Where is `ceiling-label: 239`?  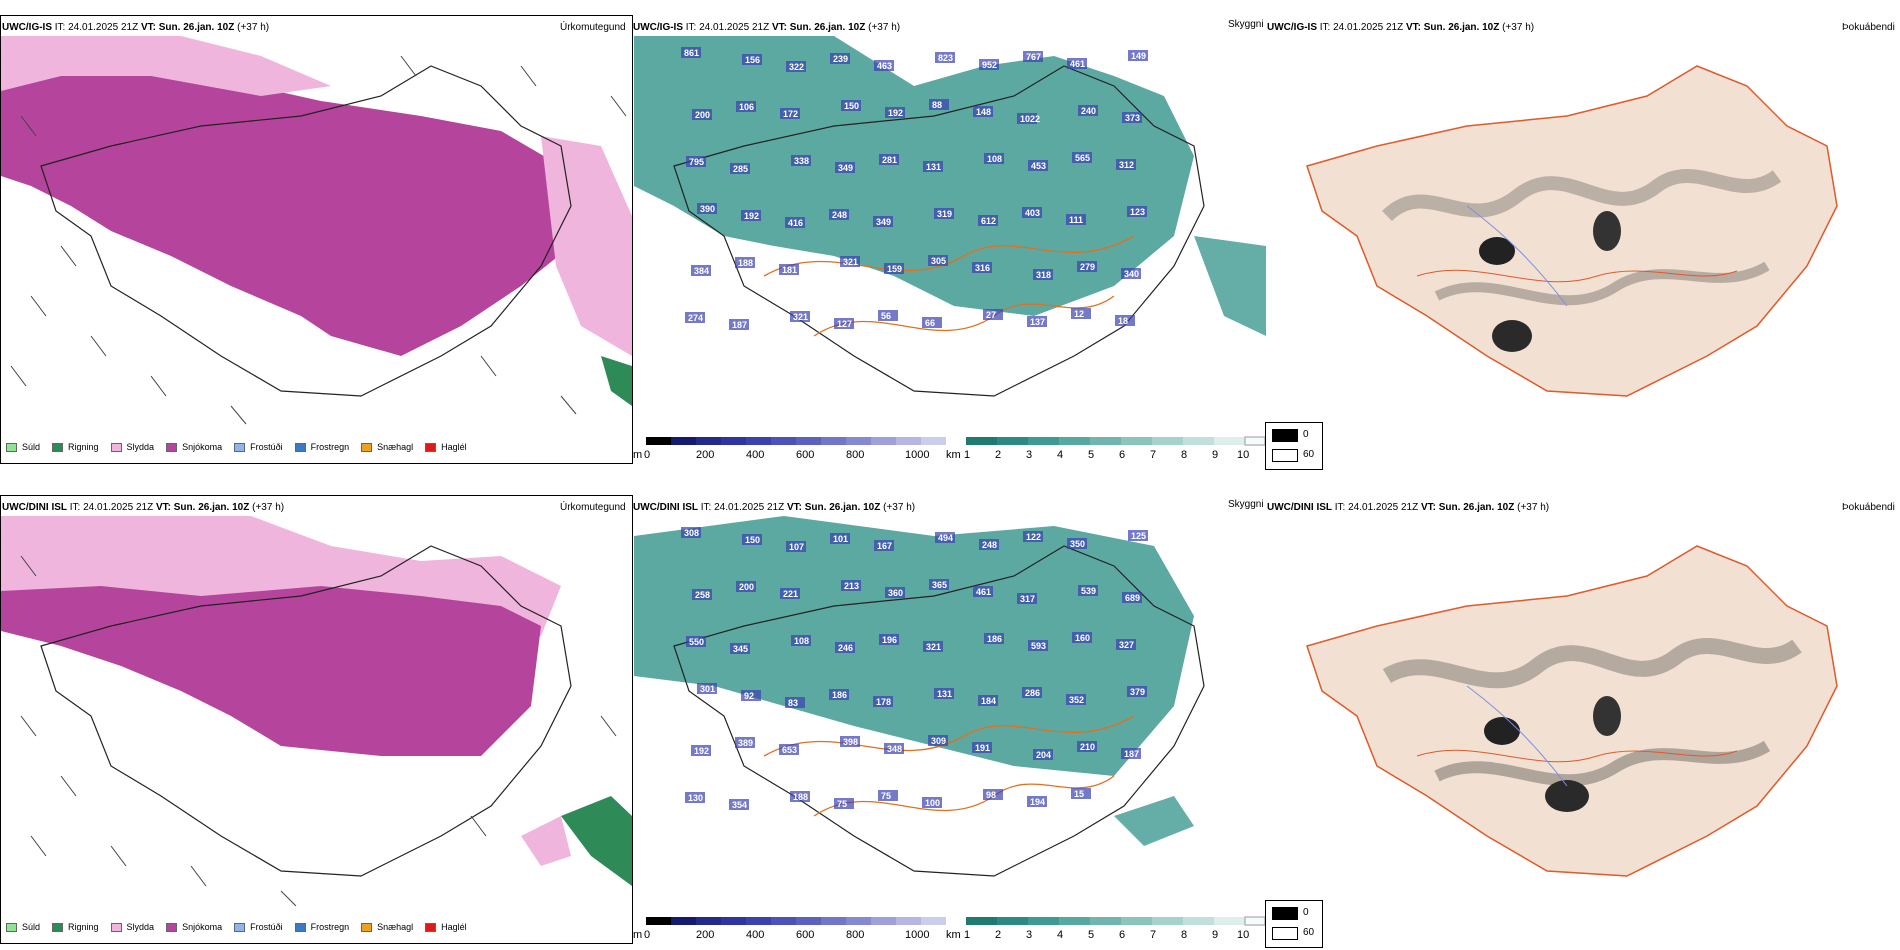
ceiling-label: 239 is located at coordinates (840, 59).